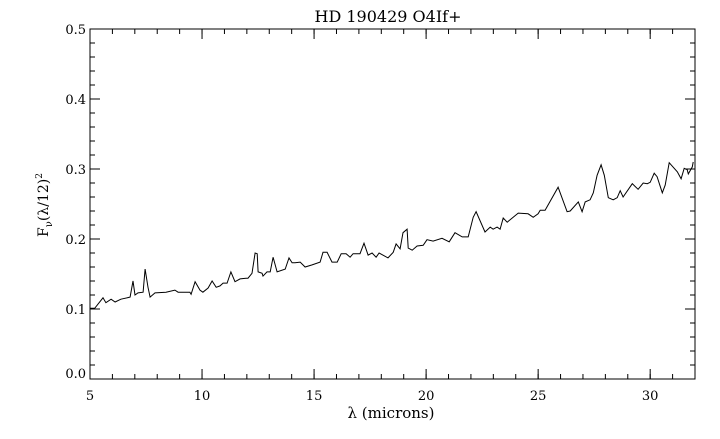  Describe the element at coordinates (202, 396) in the screenshot. I see `x-tick-label: 10` at that location.